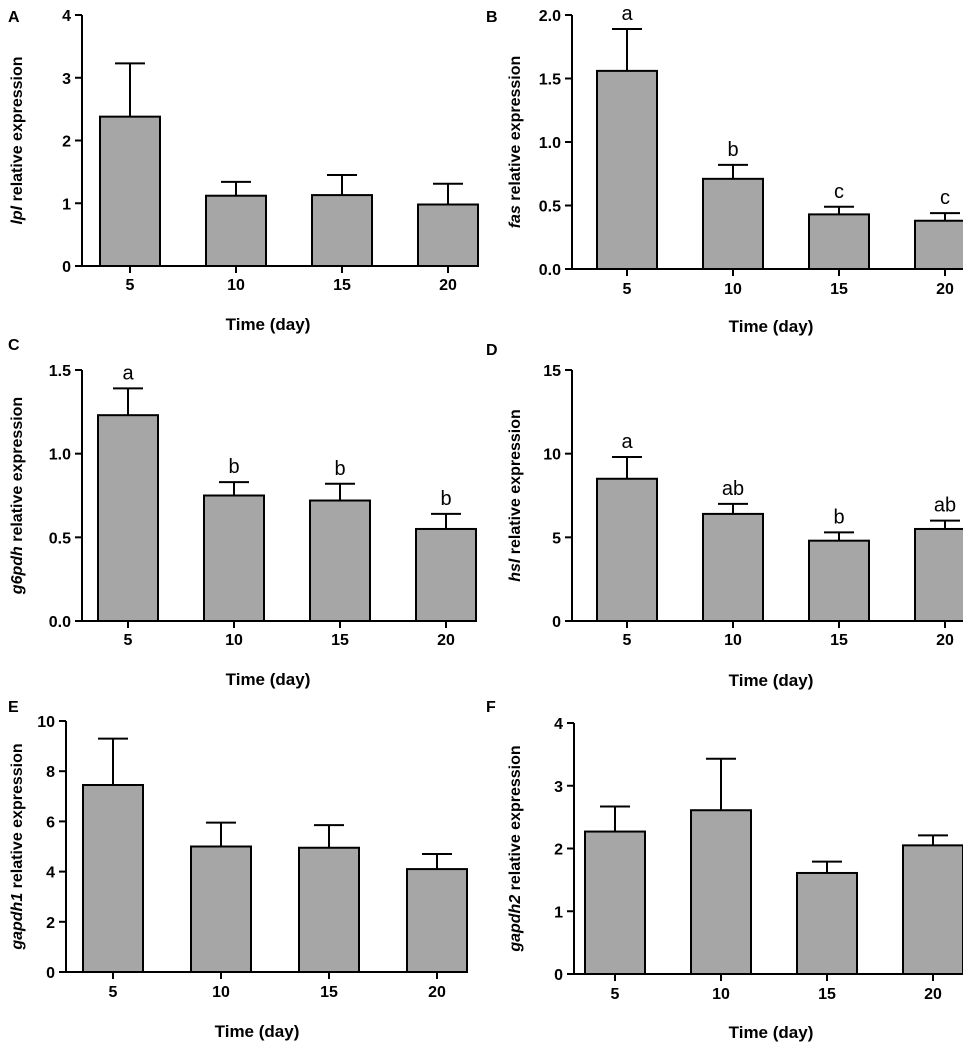 The width and height of the screenshot is (963, 1046). I want to click on y-axis-title: g6pdh relative expression, so click(17, 496).